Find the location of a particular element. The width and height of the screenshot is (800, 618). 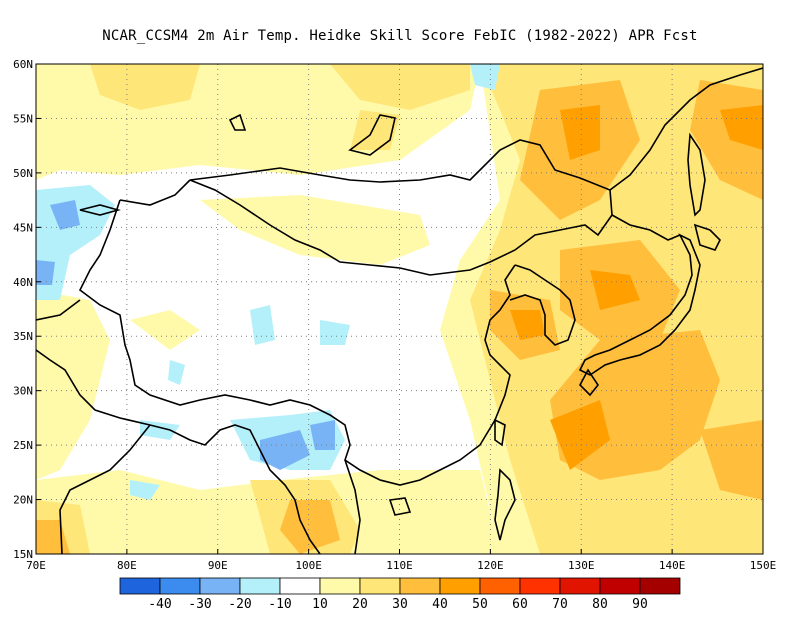

colorbar-label: 40 is located at coordinates (440, 604).